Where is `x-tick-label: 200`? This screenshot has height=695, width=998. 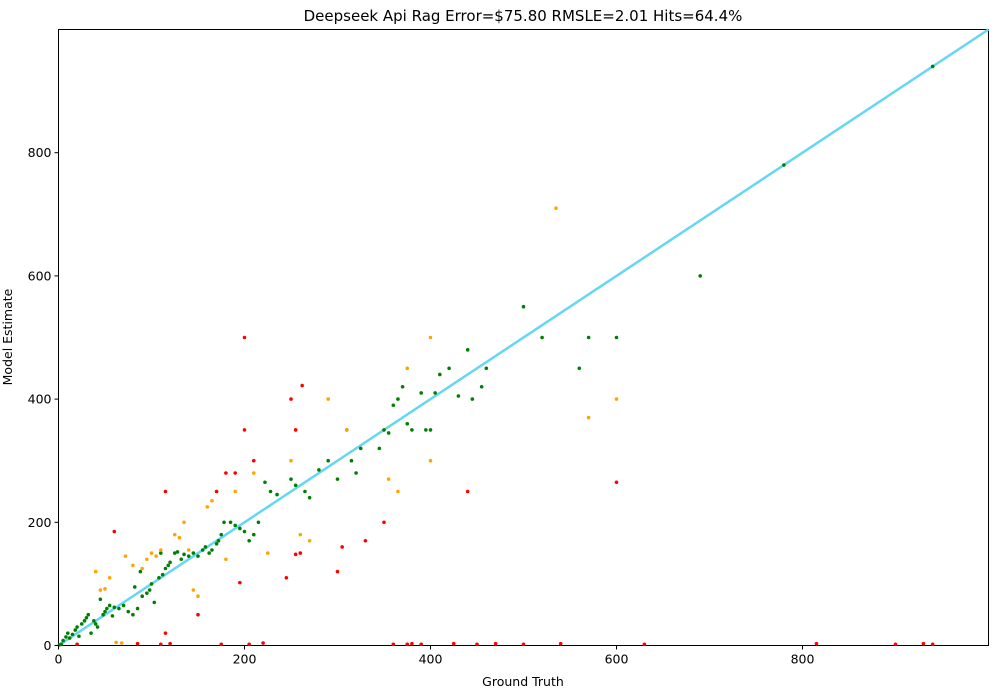
x-tick-label: 200 is located at coordinates (245, 659).